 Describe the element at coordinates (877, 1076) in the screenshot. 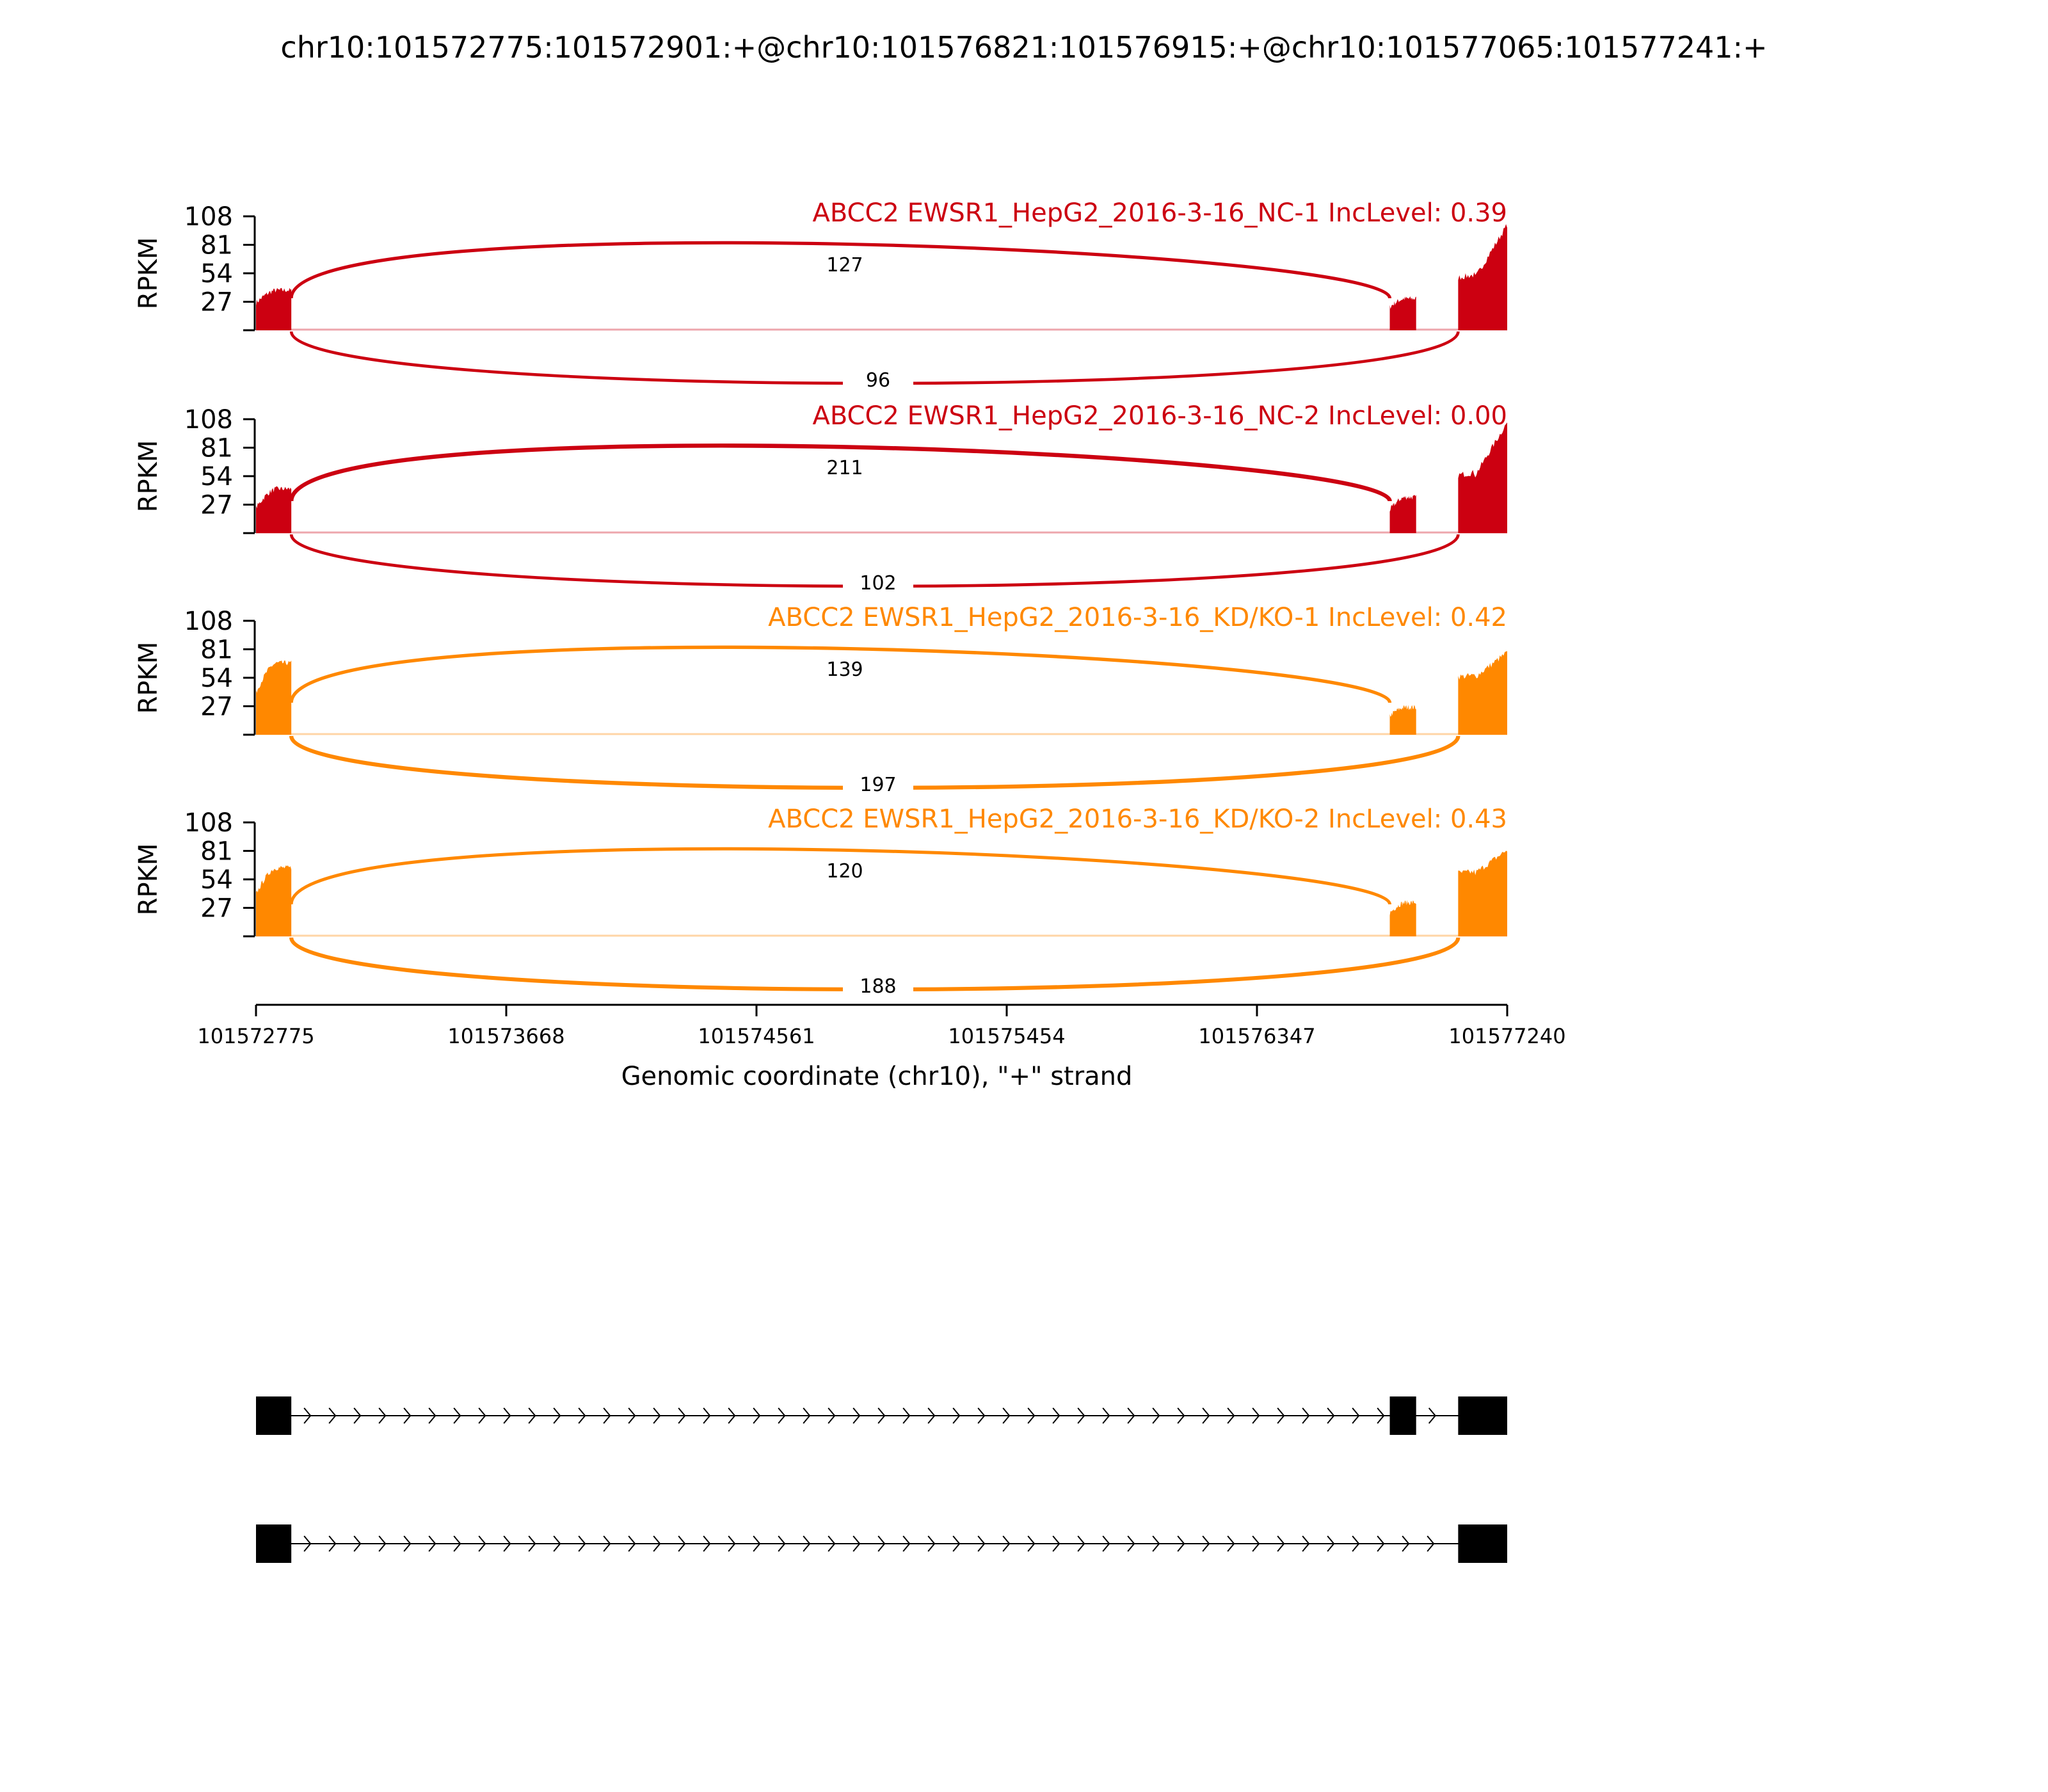

I see `x-axis-label: Genomic coordinate (chr10), "+" strand` at that location.